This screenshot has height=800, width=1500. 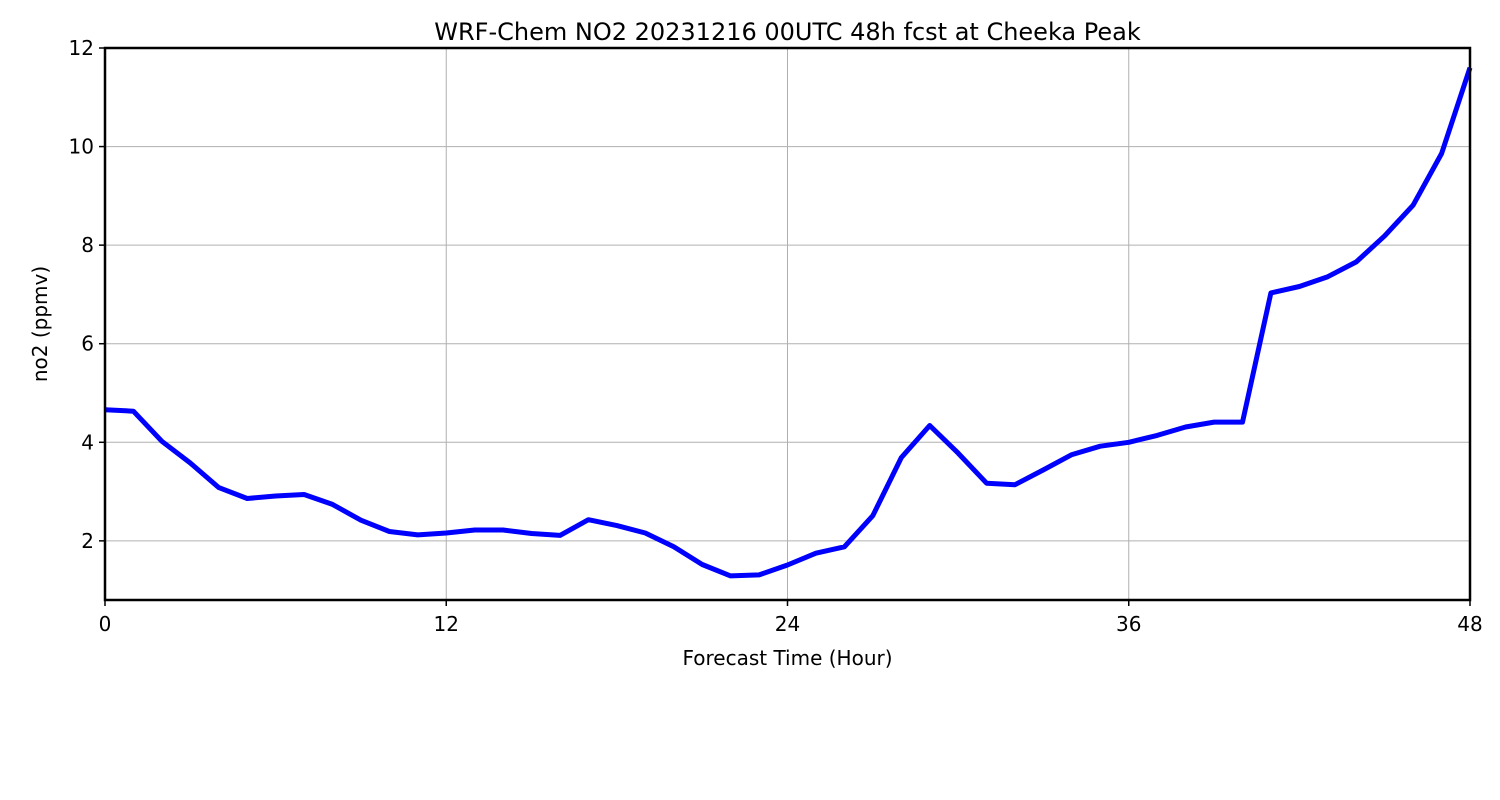 I want to click on y-tick-label: 8, so click(x=87, y=245).